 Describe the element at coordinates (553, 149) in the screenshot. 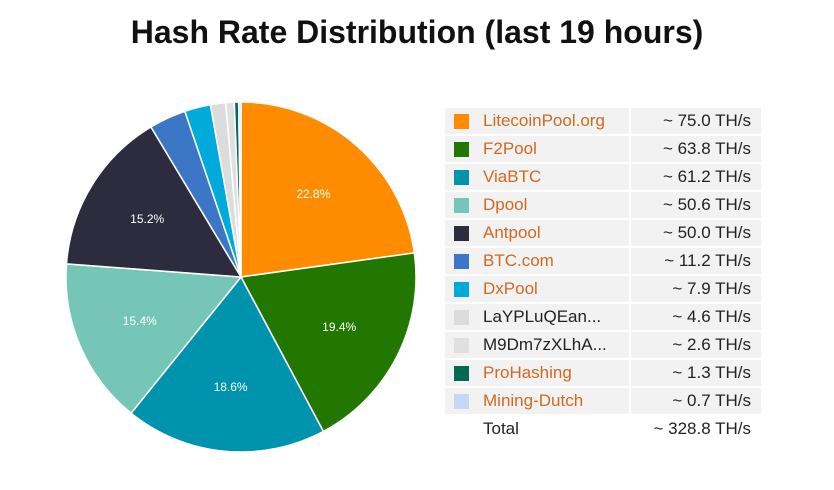

I see `legend-name-cell: F2Pool` at that location.